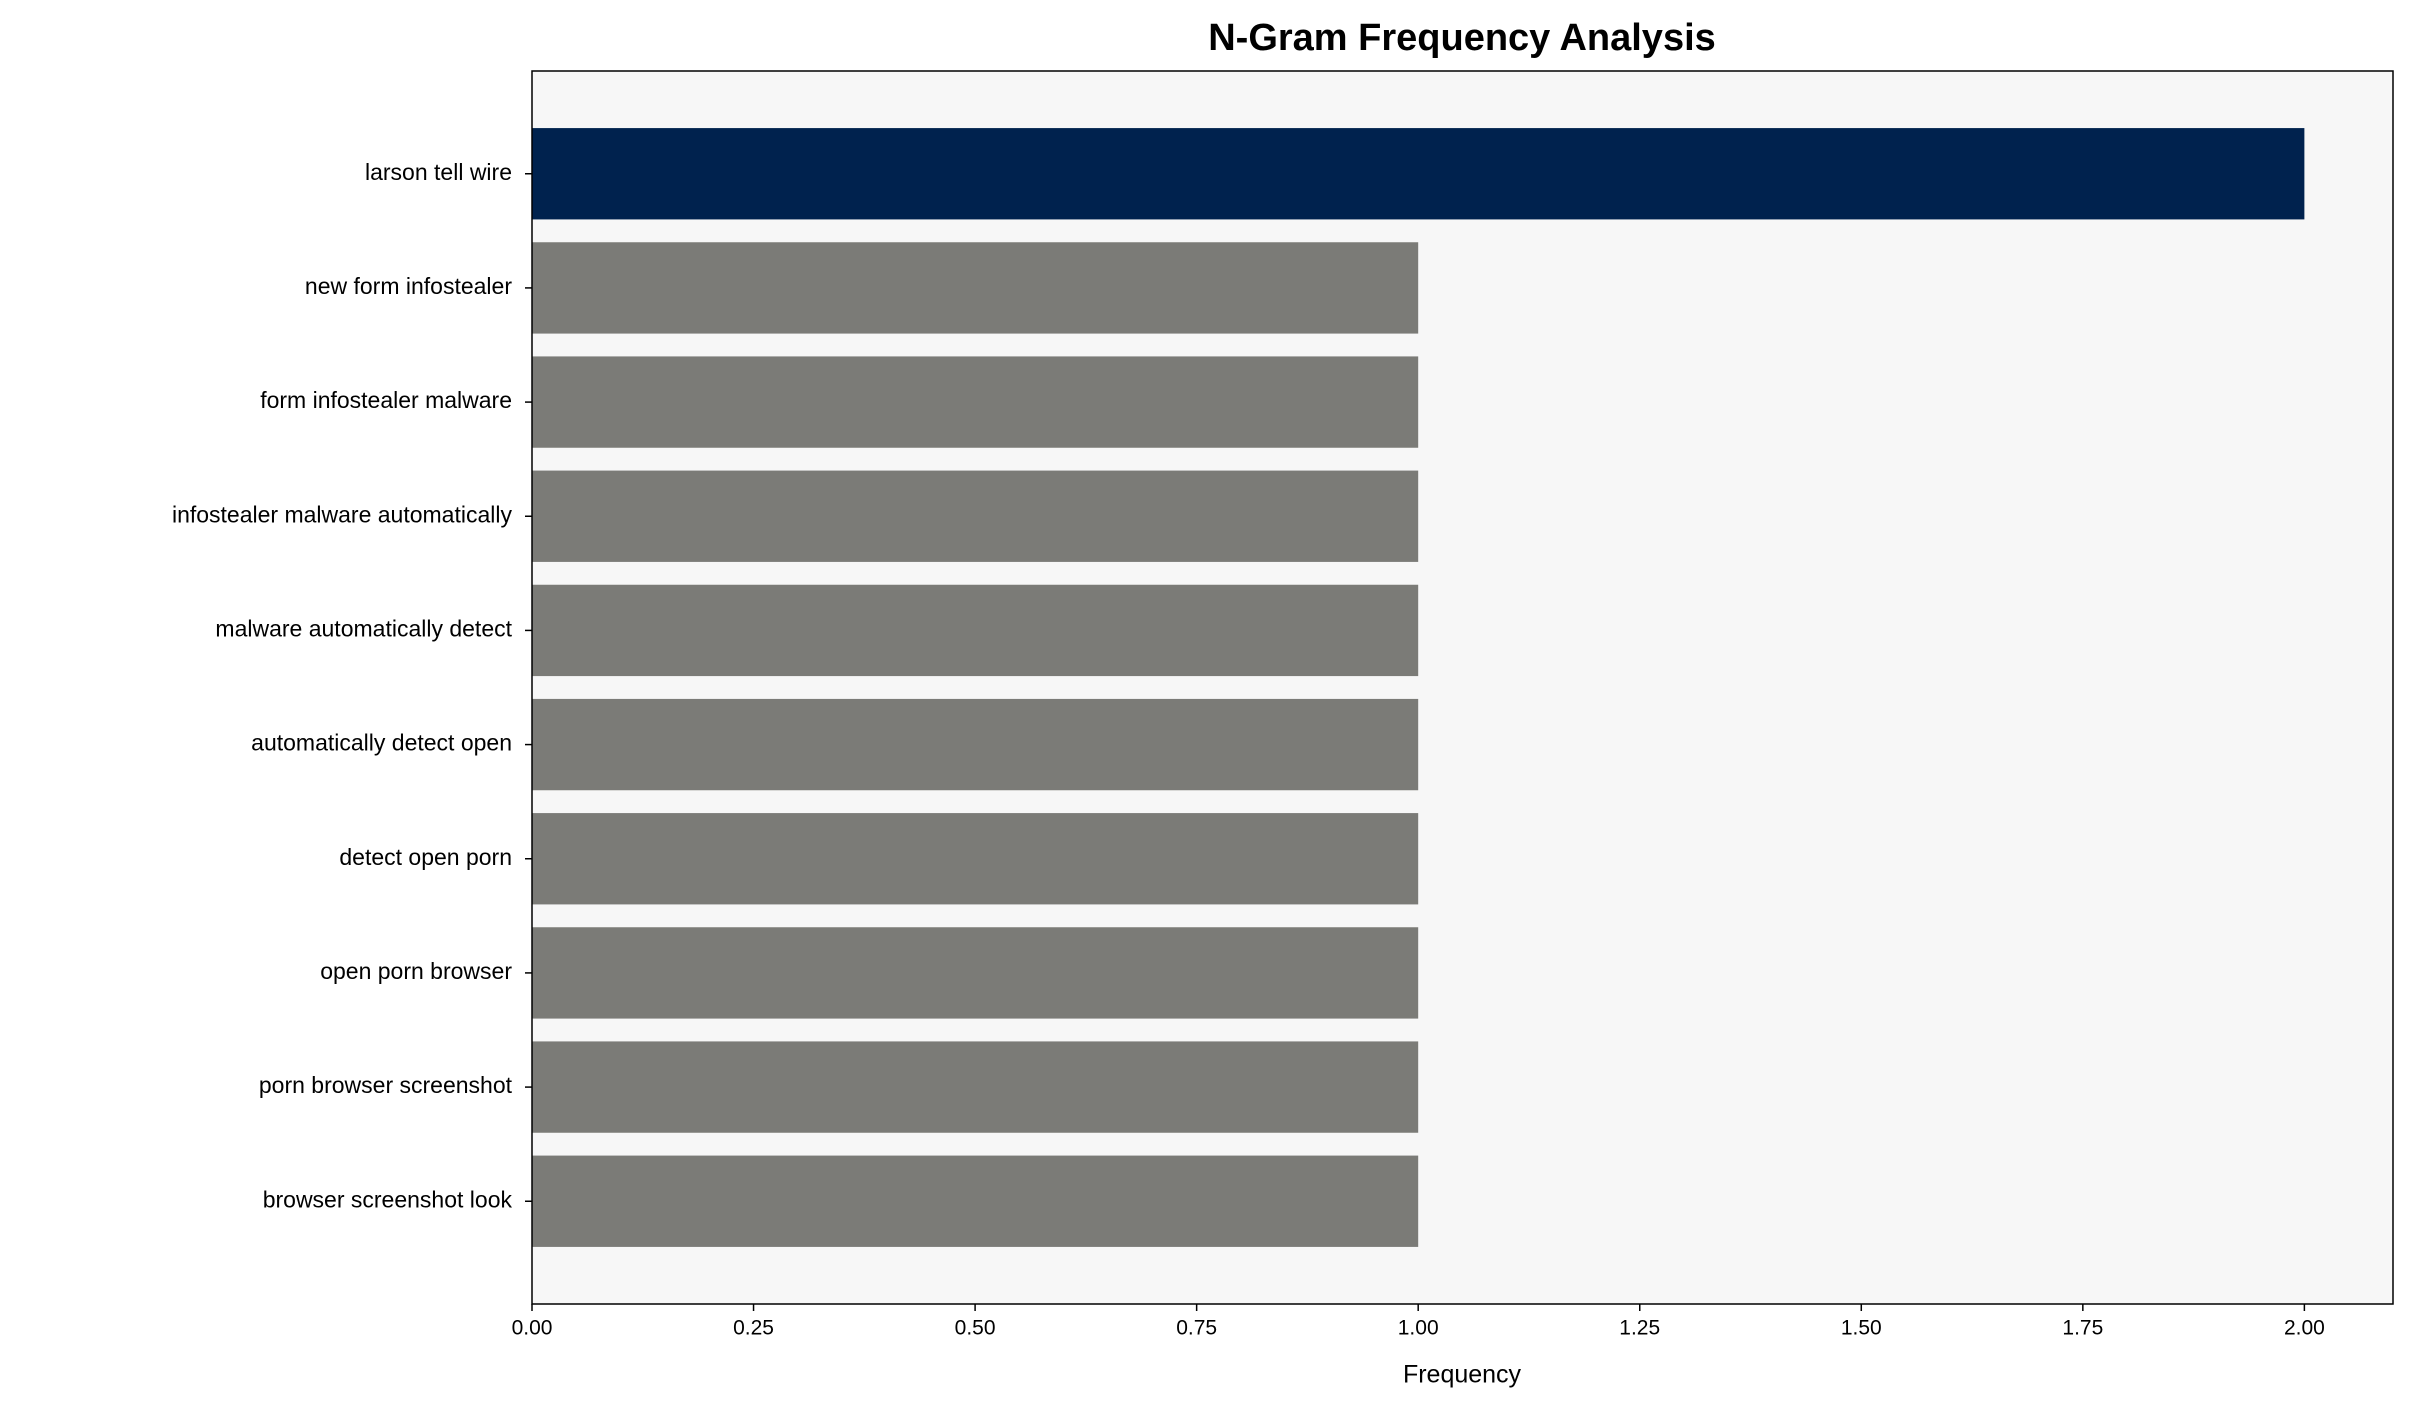 This screenshot has width=2412, height=1414. Describe the element at coordinates (408, 286) in the screenshot. I see `y-tick-label: new form infostealer` at that location.